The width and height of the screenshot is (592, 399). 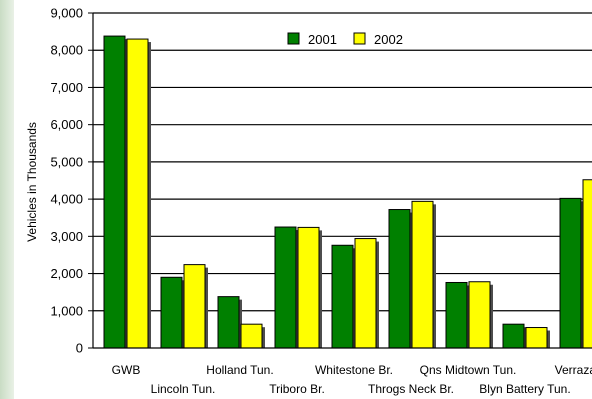 What do you see at coordinates (239, 370) in the screenshot?
I see `category-label: Holland Tun.` at bounding box center [239, 370].